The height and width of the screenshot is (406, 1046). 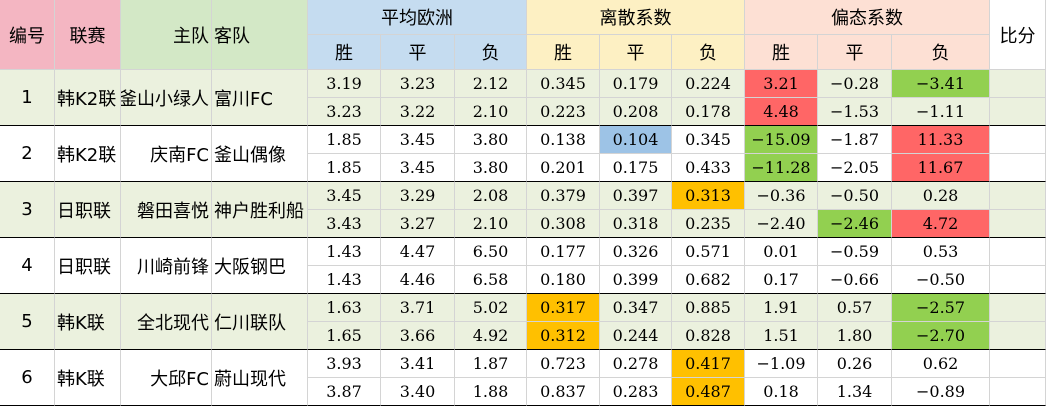 What do you see at coordinates (563, 392) in the screenshot?
I see `disp-win-value: 0.837` at bounding box center [563, 392].